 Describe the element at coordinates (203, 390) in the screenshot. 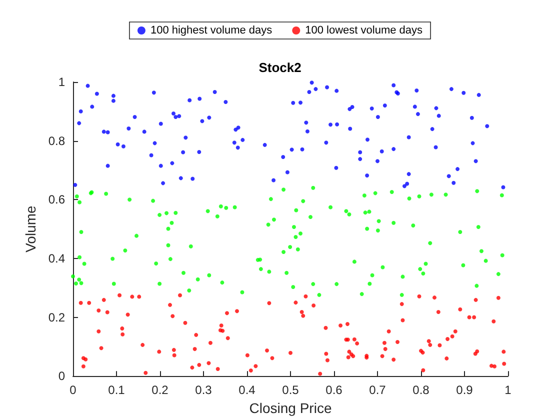

I see `x-tick-label: 0.3` at that location.